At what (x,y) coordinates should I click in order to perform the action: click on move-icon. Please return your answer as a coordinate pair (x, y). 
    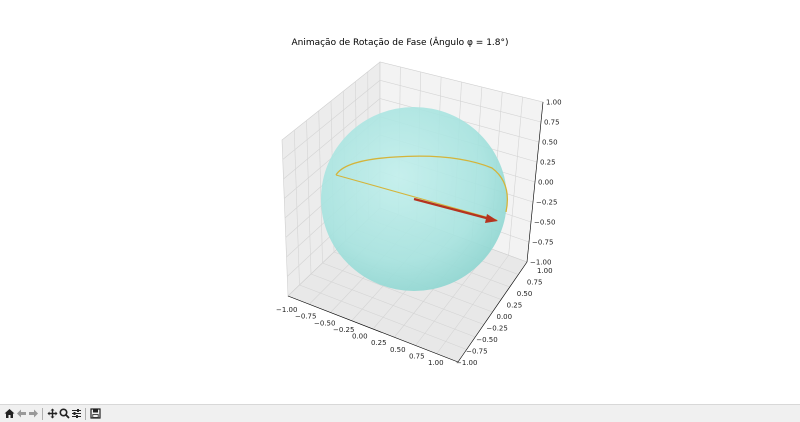
    Looking at the image, I should click on (52, 413).